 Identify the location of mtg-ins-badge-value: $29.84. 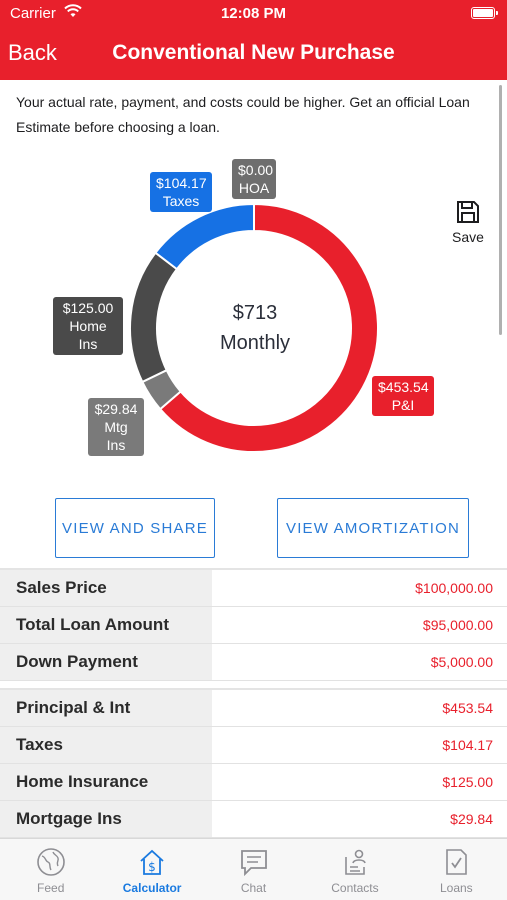
(116, 409).